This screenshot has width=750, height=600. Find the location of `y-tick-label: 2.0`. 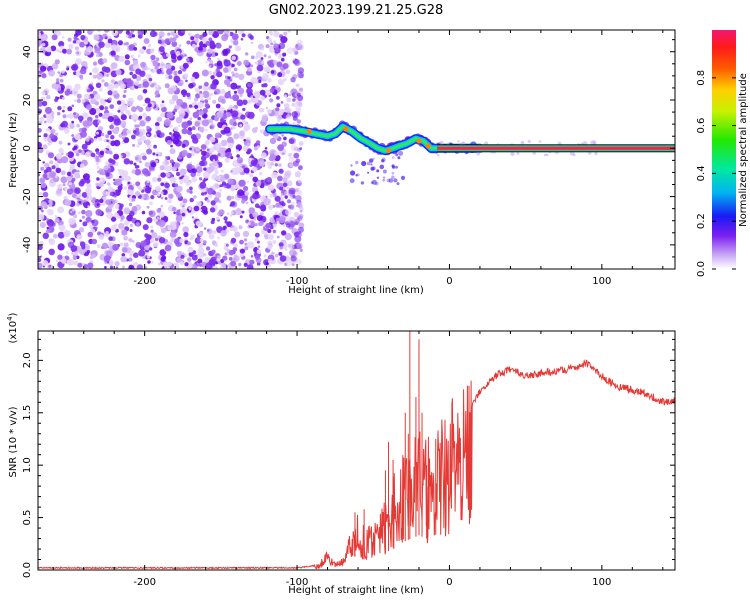

y-tick-label: 2.0 is located at coordinates (27, 360).